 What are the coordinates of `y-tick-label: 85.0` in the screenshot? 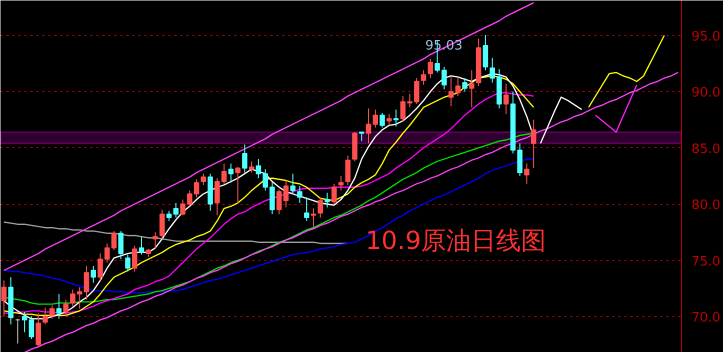 It's located at (706, 149).